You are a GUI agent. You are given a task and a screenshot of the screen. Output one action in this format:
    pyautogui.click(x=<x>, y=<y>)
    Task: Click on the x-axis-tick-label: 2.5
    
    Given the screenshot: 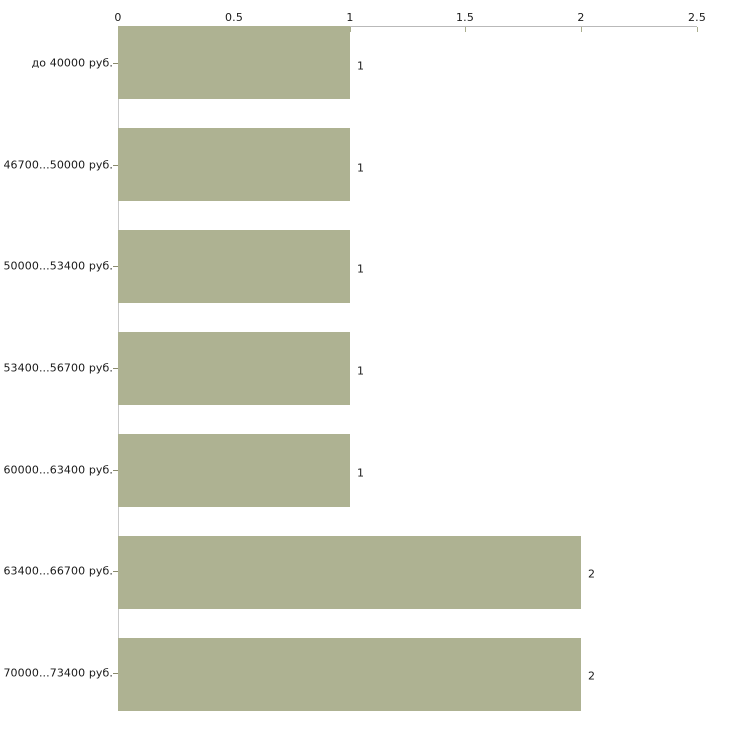 What is the action you would take?
    pyautogui.click(x=697, y=17)
    